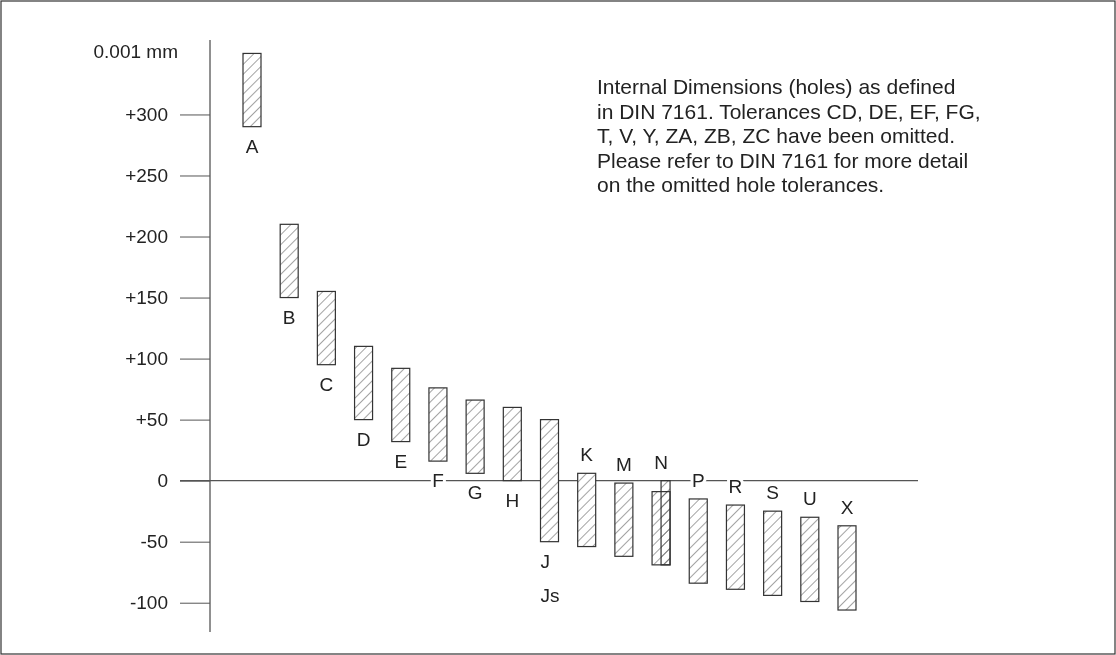 The image size is (1116, 655). What do you see at coordinates (587, 455) in the screenshot?
I see `x-tick-label: K` at bounding box center [587, 455].